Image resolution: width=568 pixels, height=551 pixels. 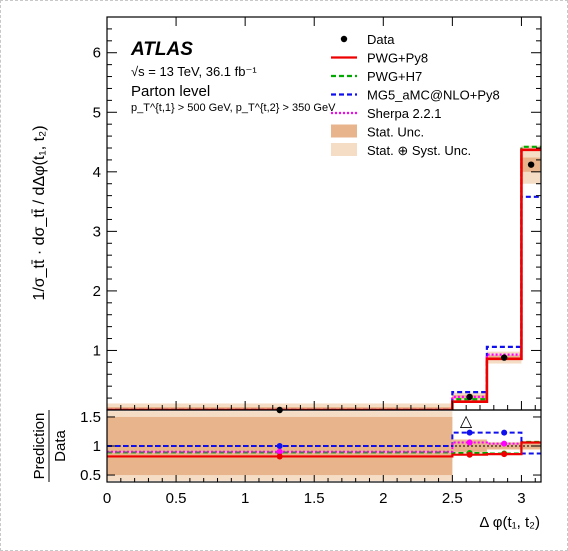 What do you see at coordinates (466, 421) in the screenshot?
I see `offscale-marker: △` at bounding box center [466, 421].